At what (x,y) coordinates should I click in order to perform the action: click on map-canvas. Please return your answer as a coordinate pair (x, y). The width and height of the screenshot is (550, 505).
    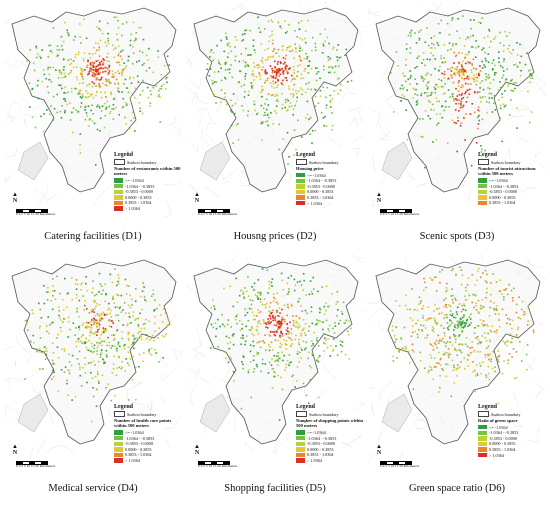
    Looking at the image, I should click on (457, 116).